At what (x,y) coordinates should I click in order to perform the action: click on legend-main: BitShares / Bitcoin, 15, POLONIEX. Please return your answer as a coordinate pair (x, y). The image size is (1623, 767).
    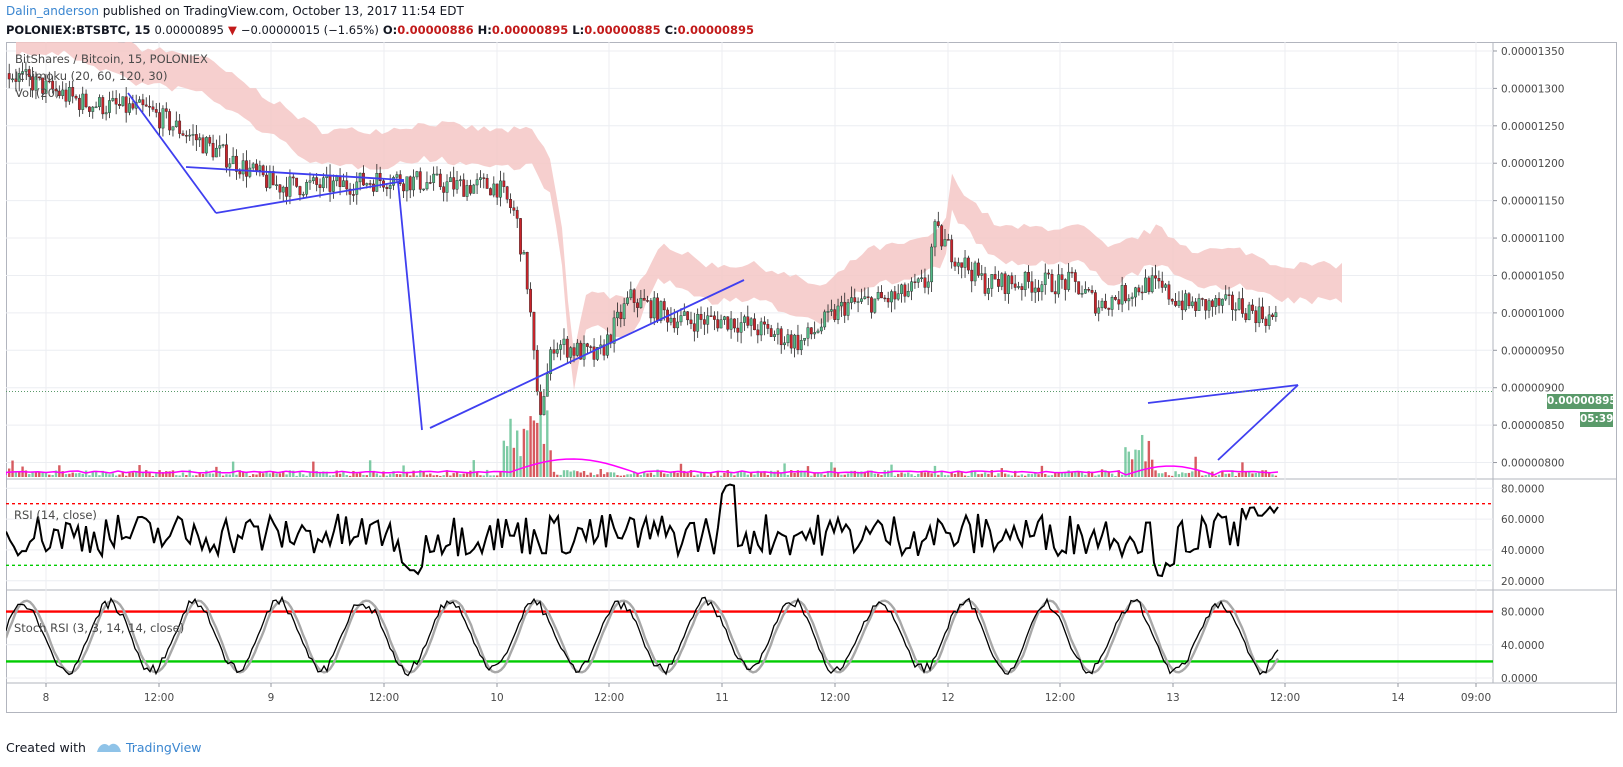
    Looking at the image, I should click on (111, 59).